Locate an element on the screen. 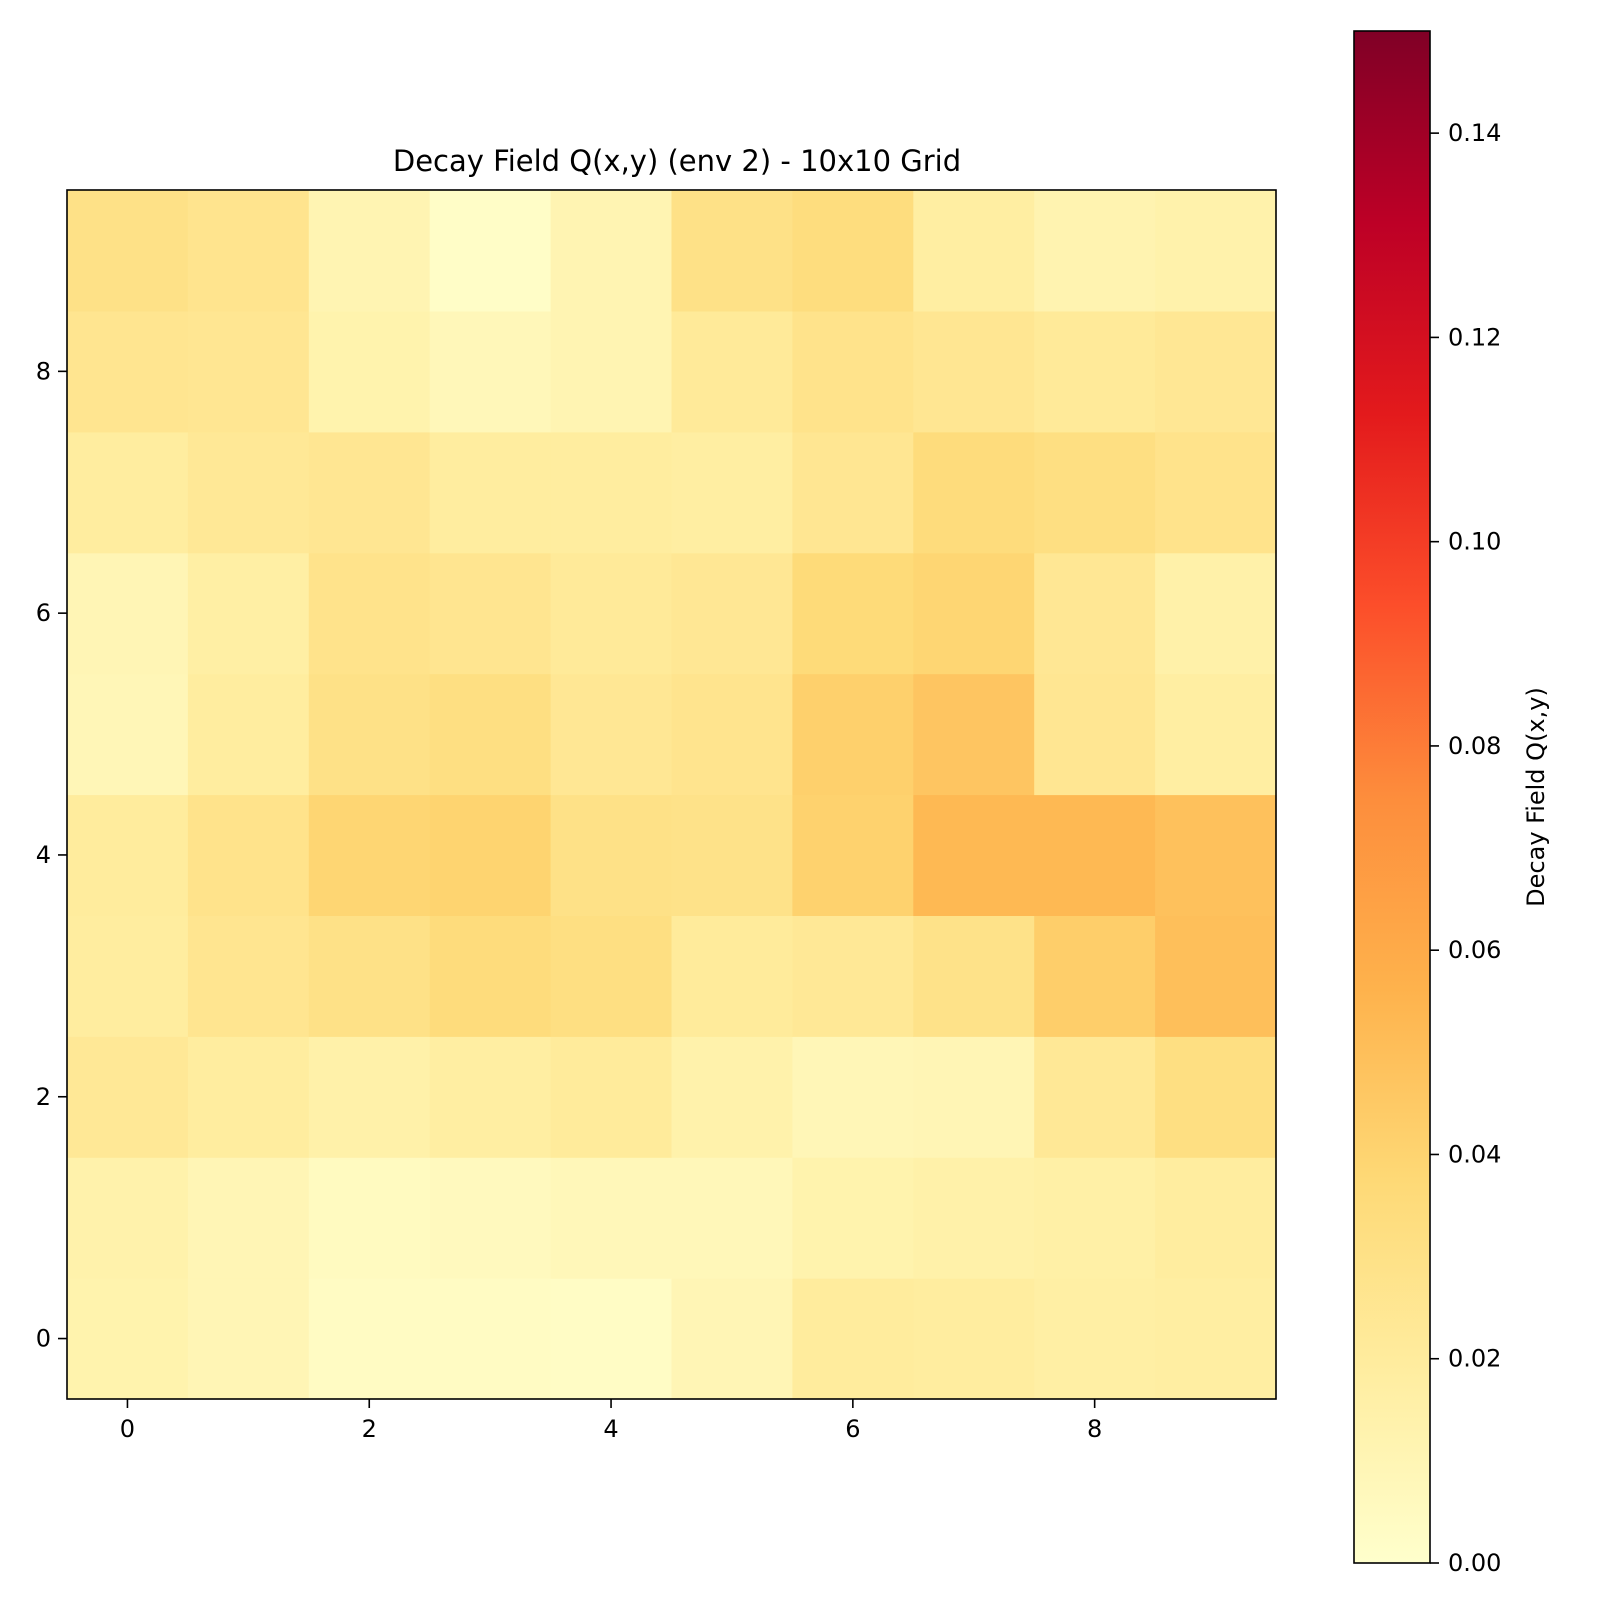 This screenshot has height=1600, width=1600. colorbar-tick-label: 0.02 is located at coordinates (1474, 1359).